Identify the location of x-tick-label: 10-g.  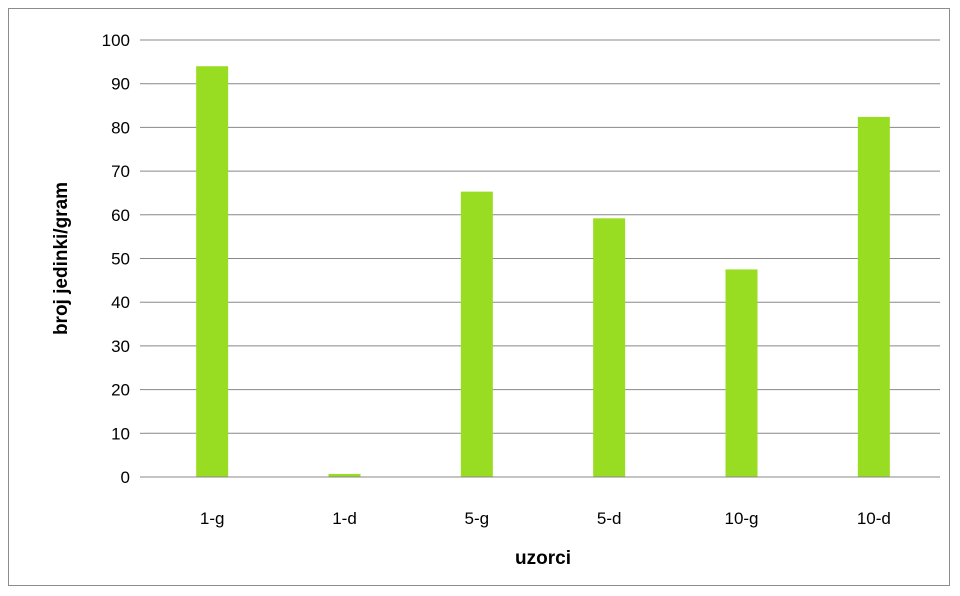
(741, 518).